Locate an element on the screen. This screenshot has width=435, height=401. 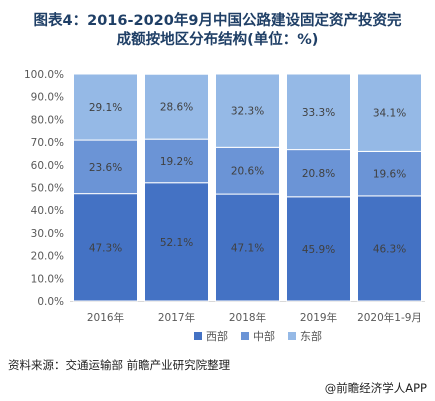
x-tick-label: 2017年 is located at coordinates (176, 317).